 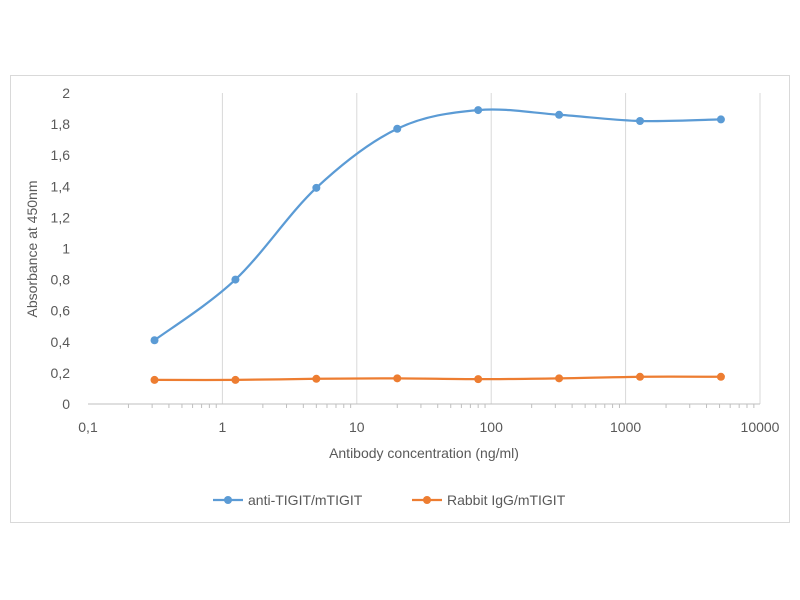 What do you see at coordinates (61, 217) in the screenshot?
I see `y-tick-label: 1,2` at bounding box center [61, 217].